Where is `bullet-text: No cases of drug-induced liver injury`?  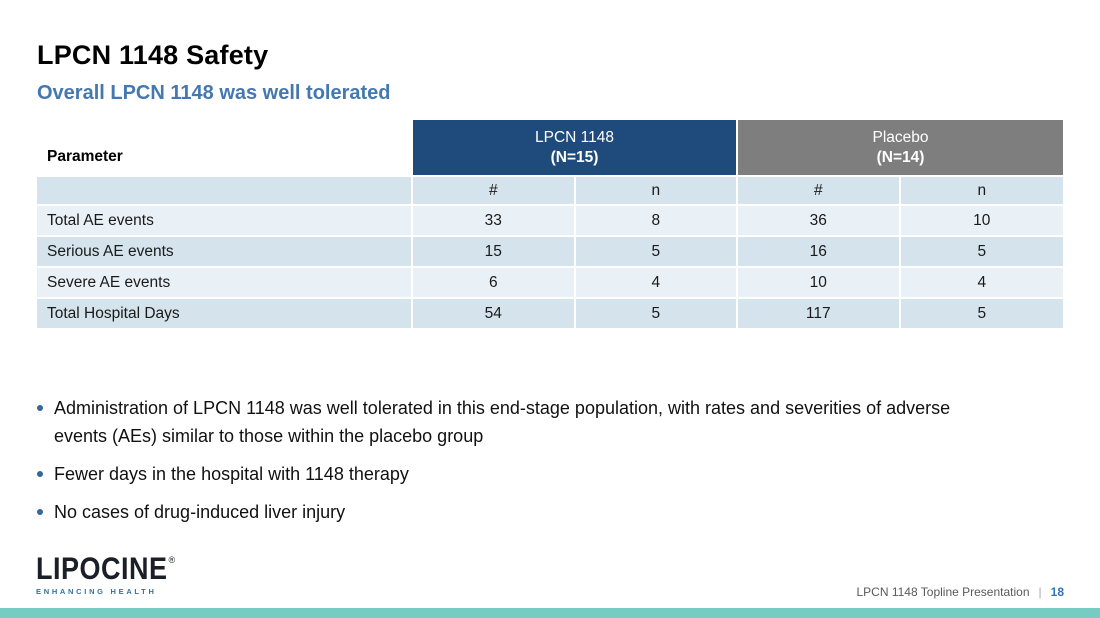 bullet-text: No cases of drug-induced liver injury is located at coordinates (200, 512).